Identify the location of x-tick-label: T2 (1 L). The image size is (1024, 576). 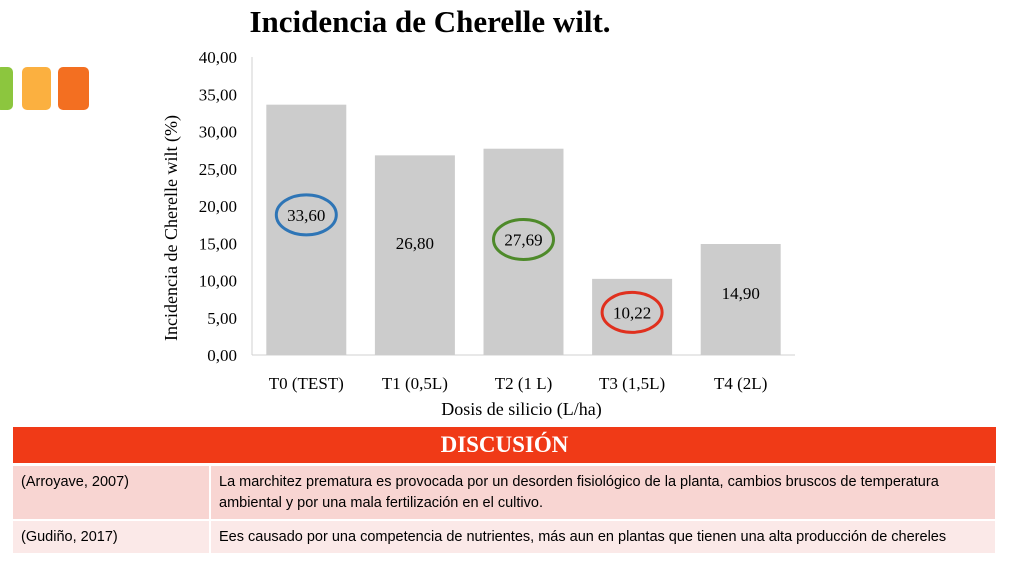
(524, 383).